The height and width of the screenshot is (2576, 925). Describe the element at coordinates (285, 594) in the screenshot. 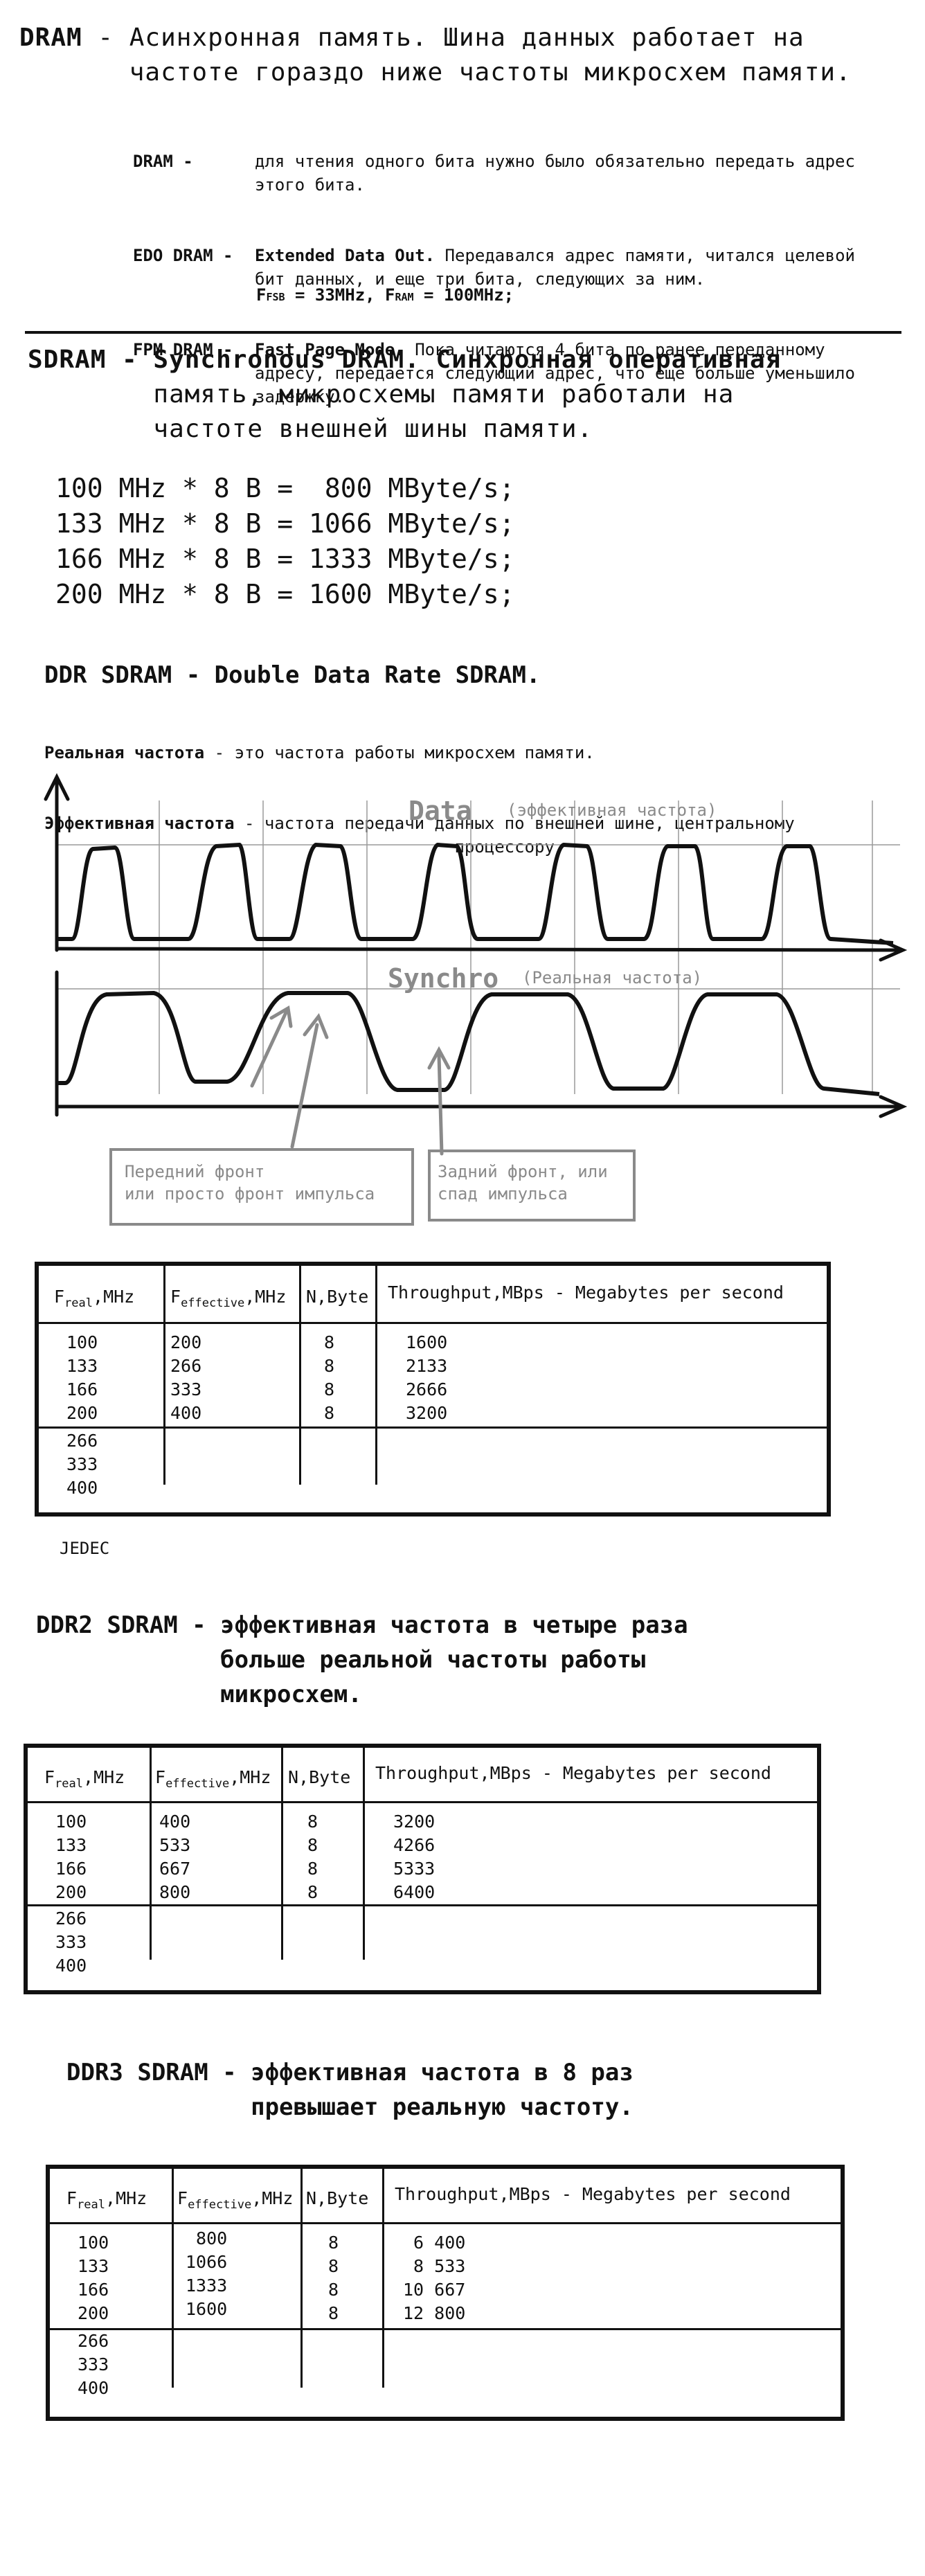

I see `calc-line: 200 MHz * 8 B = 1600 MByte/s;` at that location.